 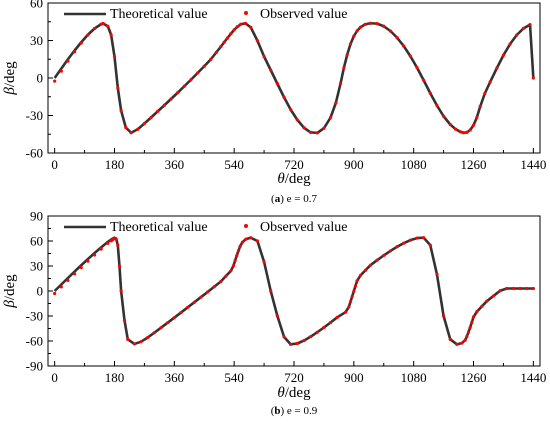 I want to click on x-tick-label: 360, so click(x=175, y=377).